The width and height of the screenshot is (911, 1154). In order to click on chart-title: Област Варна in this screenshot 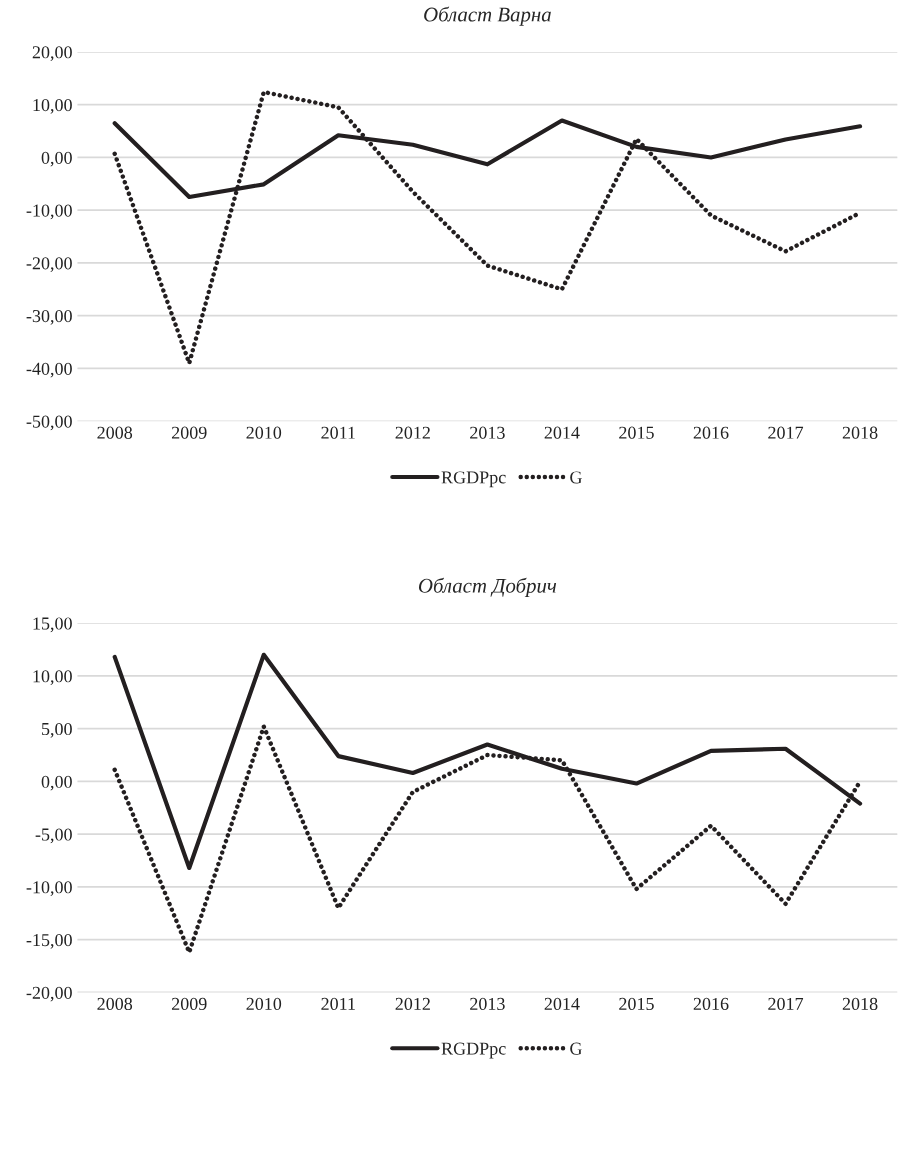, I will do `click(487, 16)`.